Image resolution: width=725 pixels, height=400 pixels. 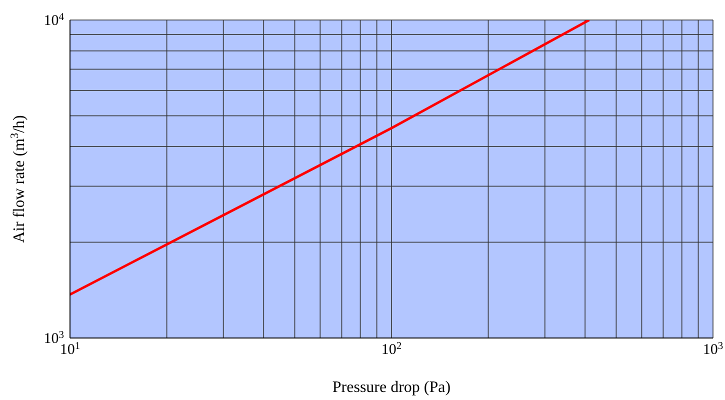 What do you see at coordinates (713, 349) in the screenshot?
I see `x-tick-label: 10$^{3}$` at bounding box center [713, 349].